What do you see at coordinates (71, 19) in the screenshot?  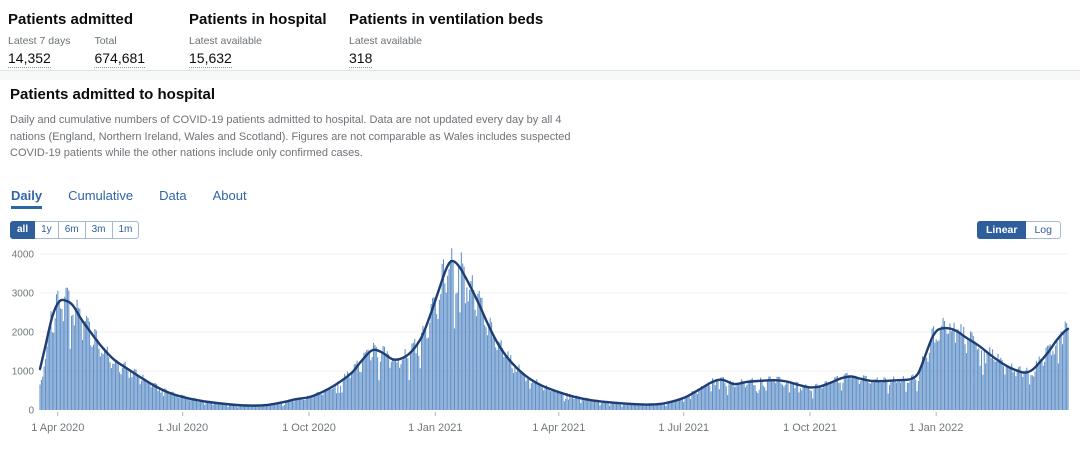 I see `stat-title: Patients admitted` at bounding box center [71, 19].